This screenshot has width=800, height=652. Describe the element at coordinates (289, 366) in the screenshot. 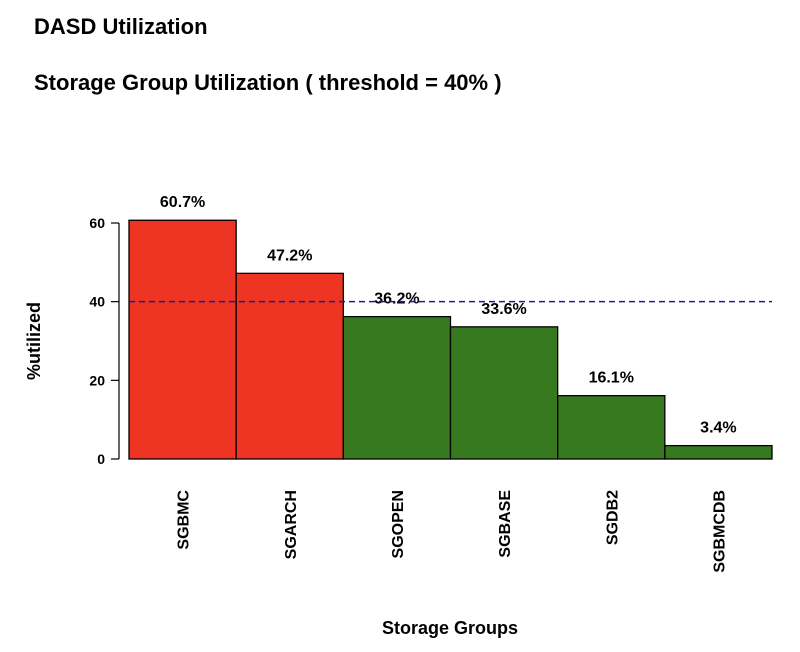

I see `bar-sgarch` at that location.